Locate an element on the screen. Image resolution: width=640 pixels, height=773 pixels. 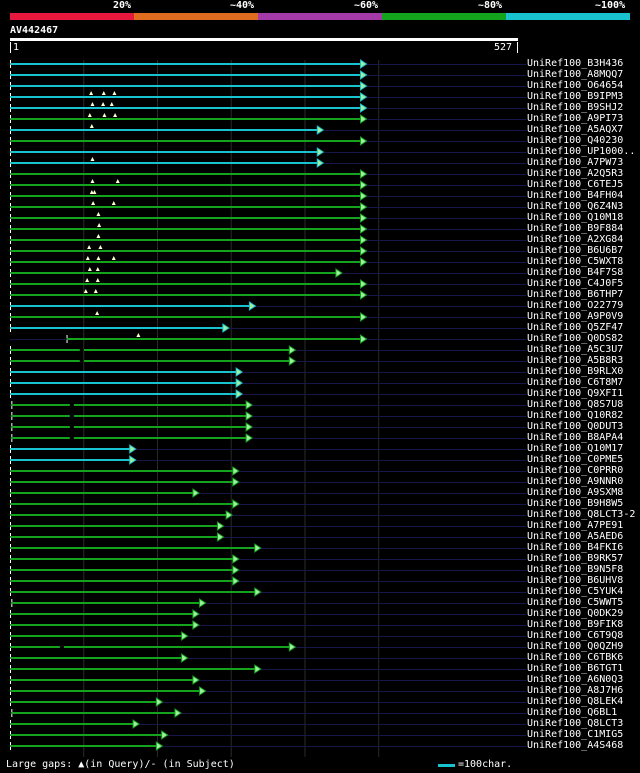
hit-name-link: UniRef100_B9SHJ2 is located at coordinates (575, 107).